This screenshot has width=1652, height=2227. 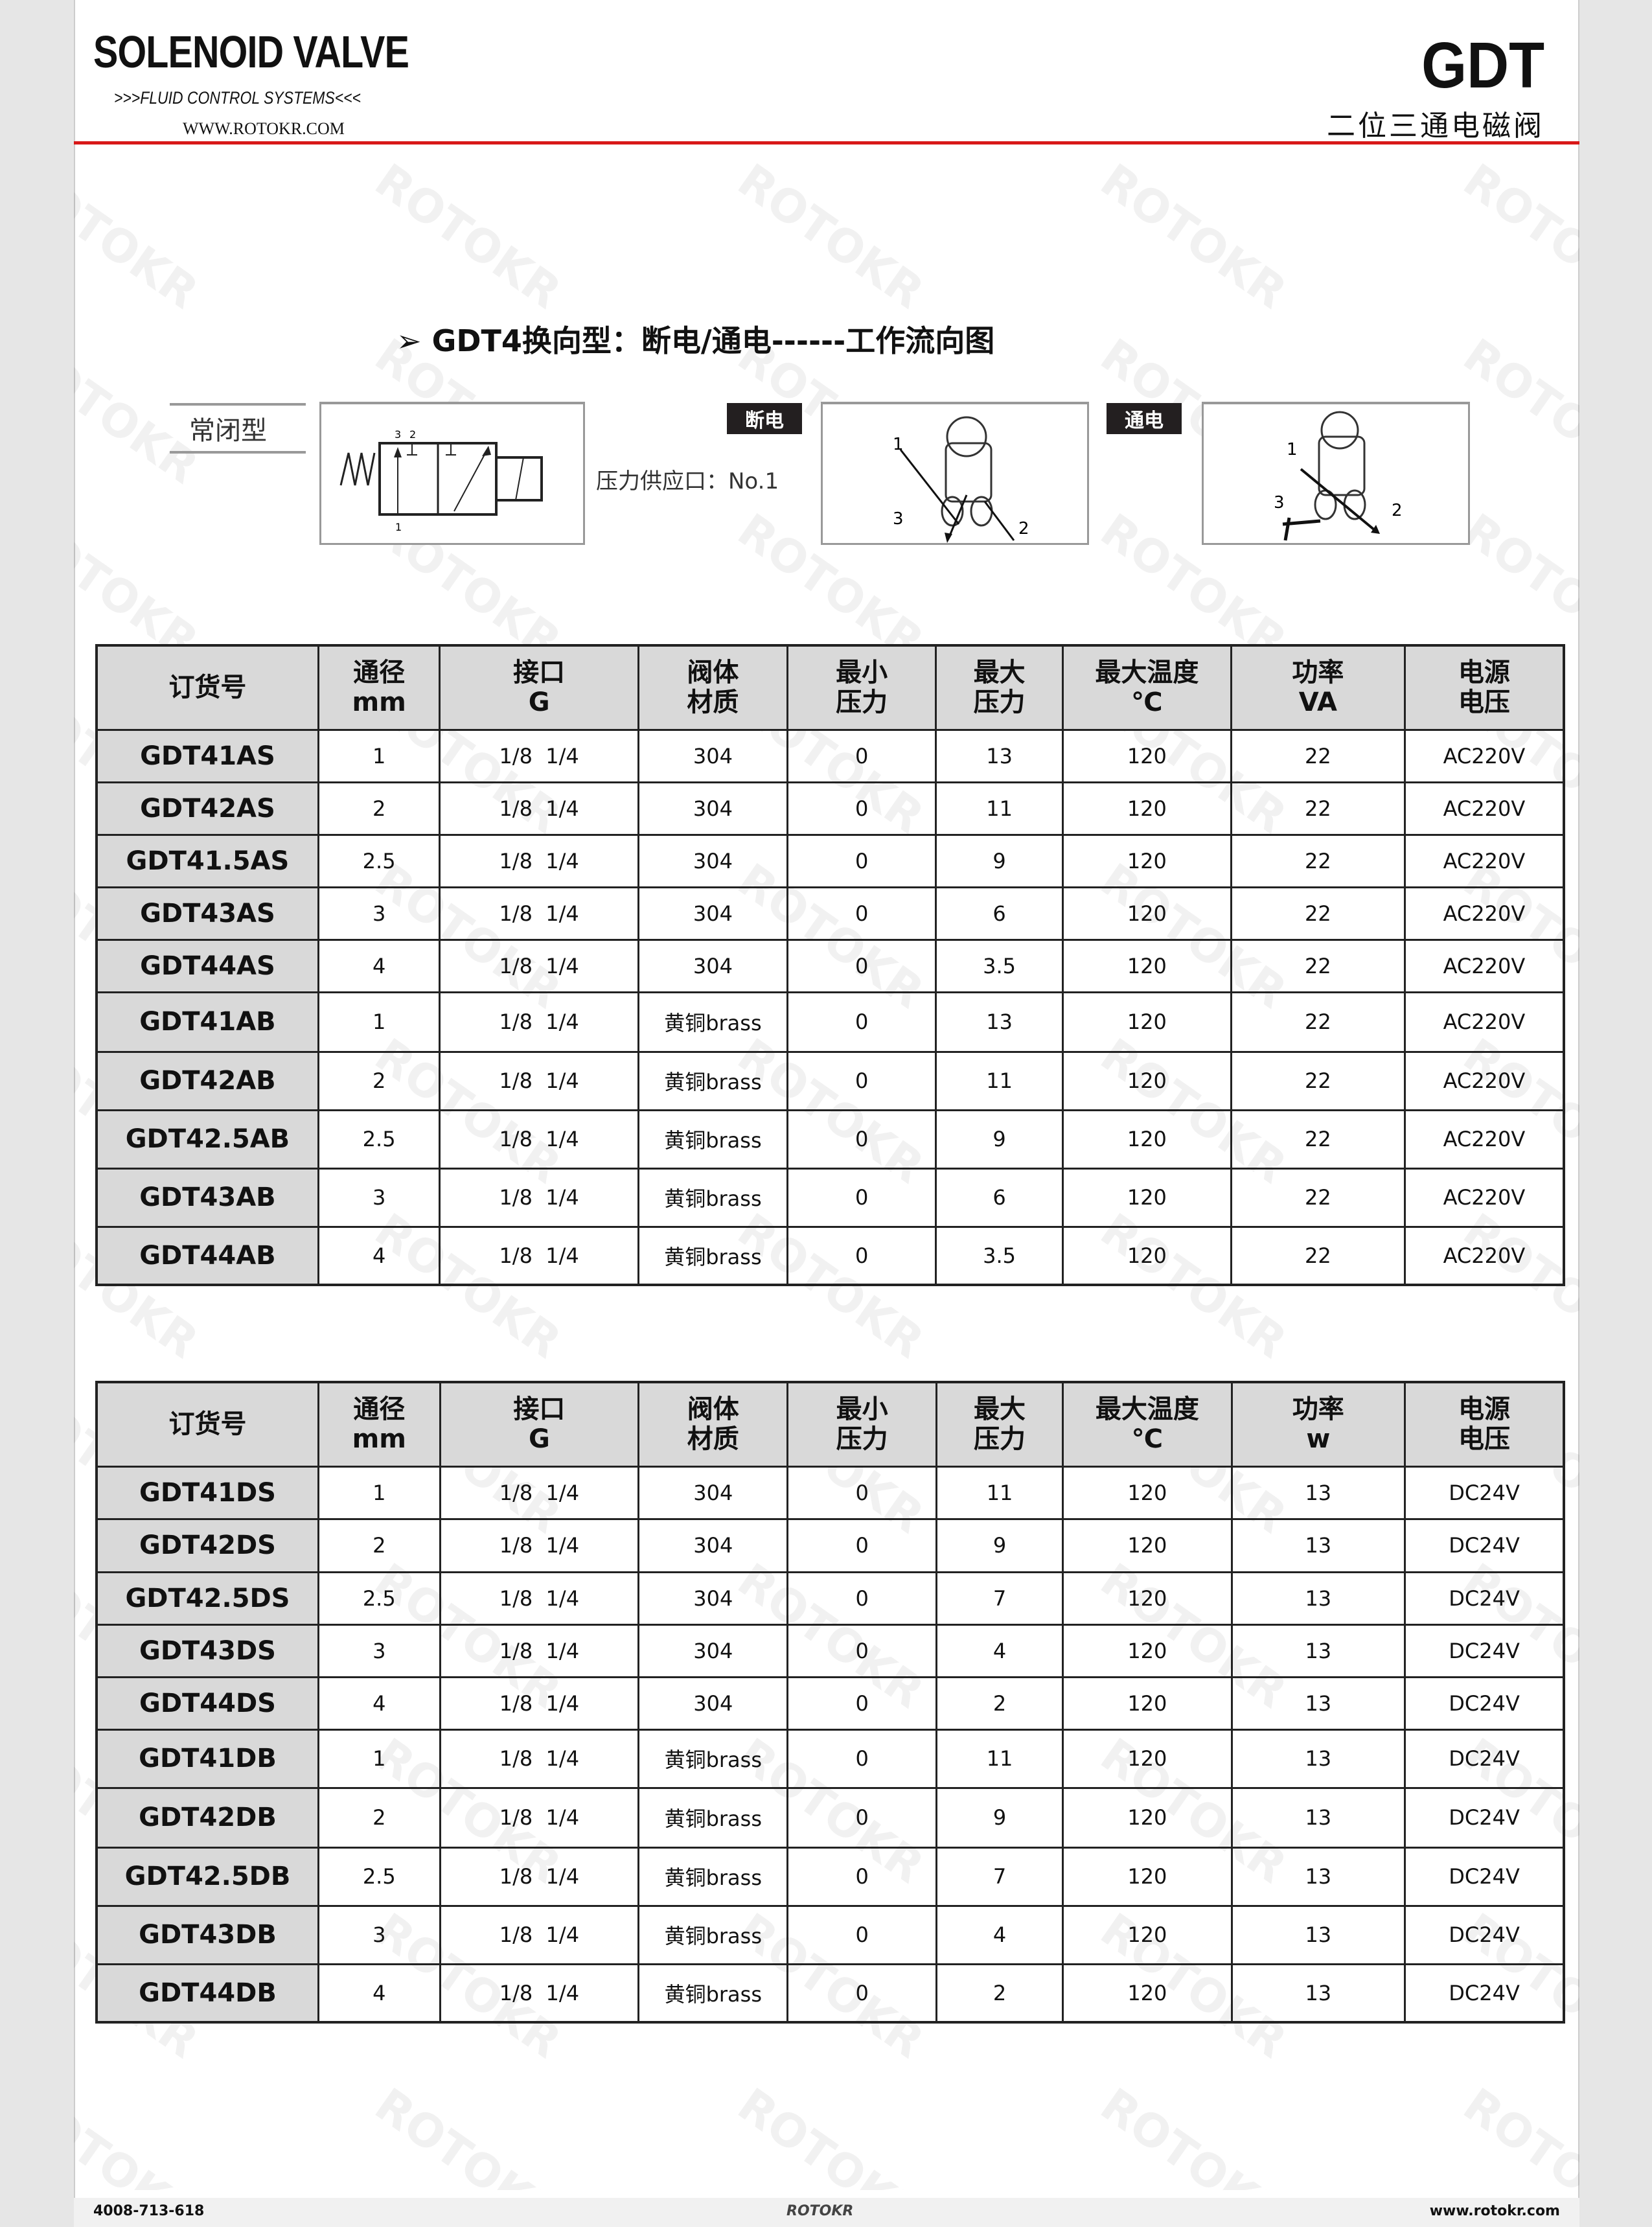 What do you see at coordinates (862, 1409) in the screenshot?
I see `column-header-line: 最小` at bounding box center [862, 1409].